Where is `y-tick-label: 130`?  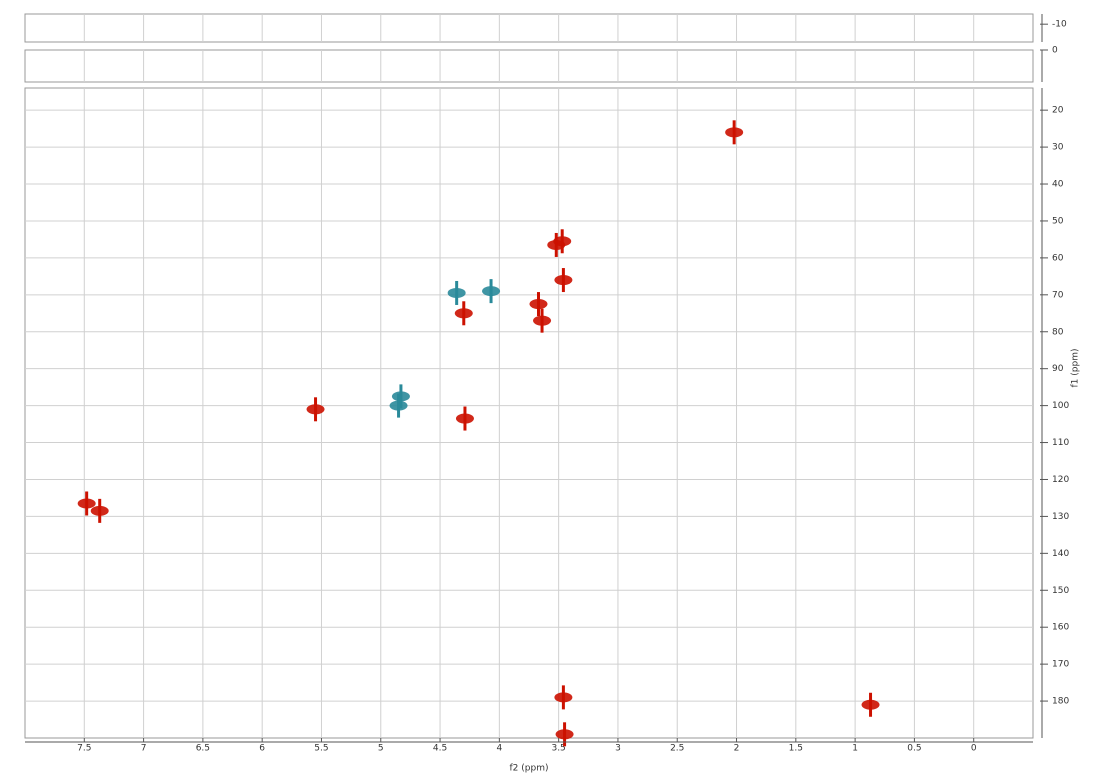 y-tick-label: 130 is located at coordinates (1060, 517).